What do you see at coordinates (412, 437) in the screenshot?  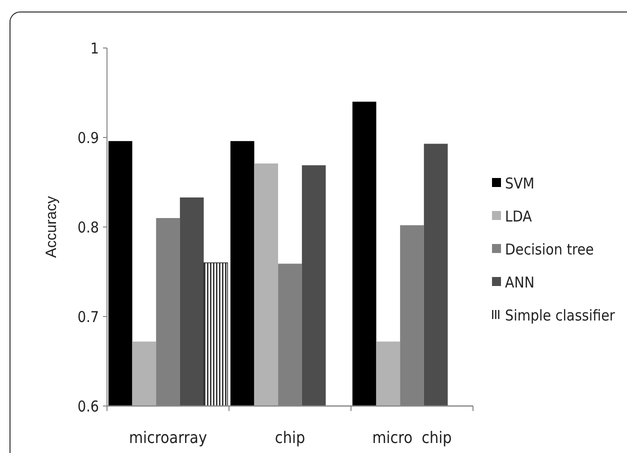 I see `x-tick-label: micro chip` at bounding box center [412, 437].